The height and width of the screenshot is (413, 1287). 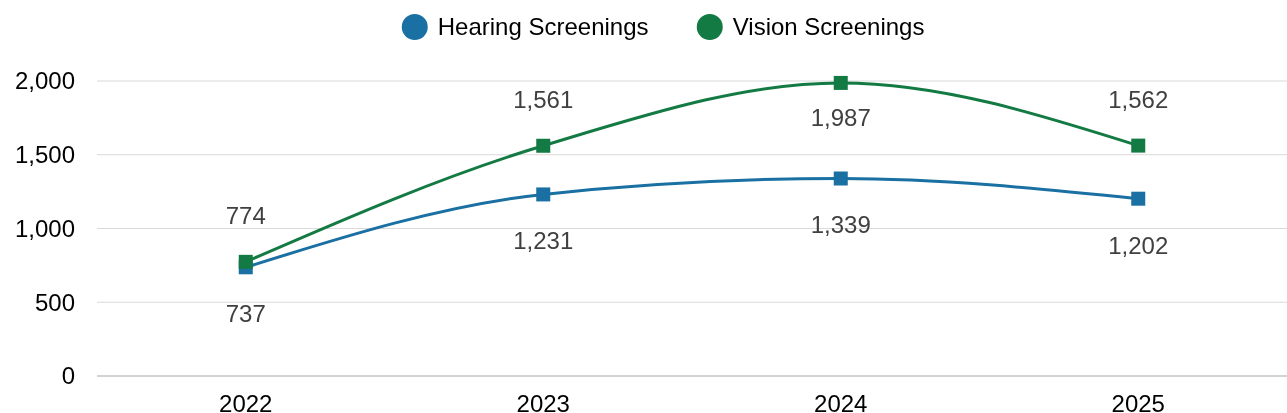 What do you see at coordinates (543, 241) in the screenshot?
I see `data-label: 1,231` at bounding box center [543, 241].